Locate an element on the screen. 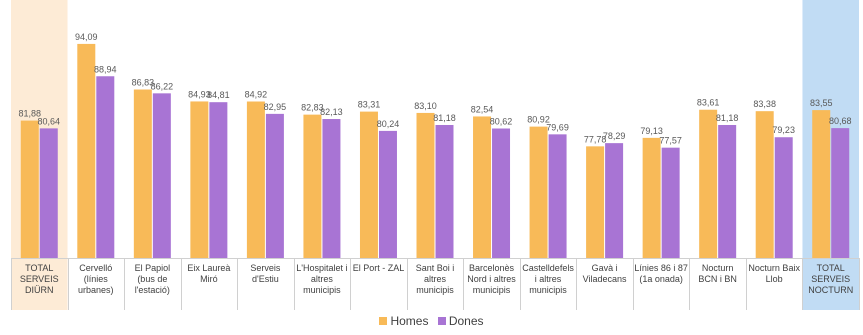  category-label-10: Gavà i Viladecans is located at coordinates (604, 273).